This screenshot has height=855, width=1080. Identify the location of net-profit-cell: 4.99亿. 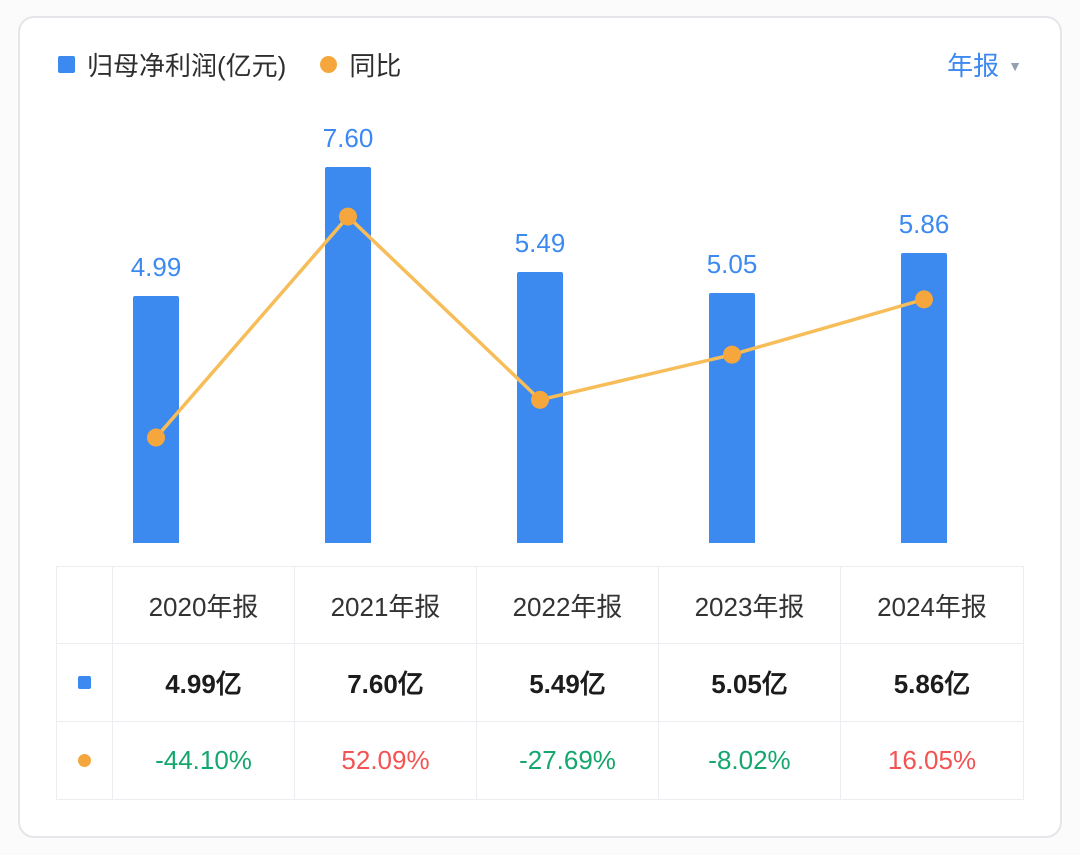
(204, 683).